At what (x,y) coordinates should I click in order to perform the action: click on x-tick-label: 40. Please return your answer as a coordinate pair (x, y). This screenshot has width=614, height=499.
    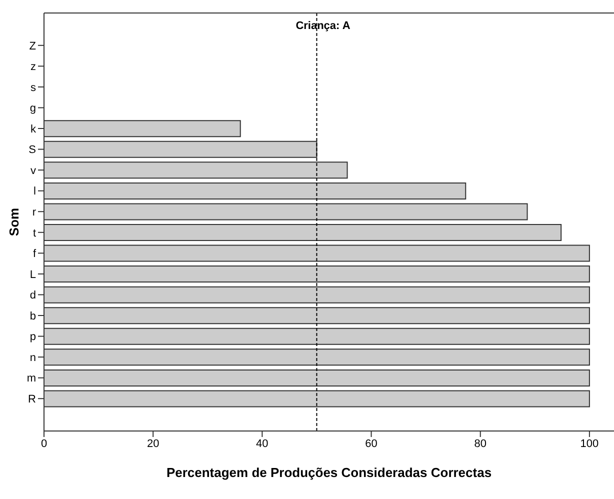
    Looking at the image, I should click on (262, 444).